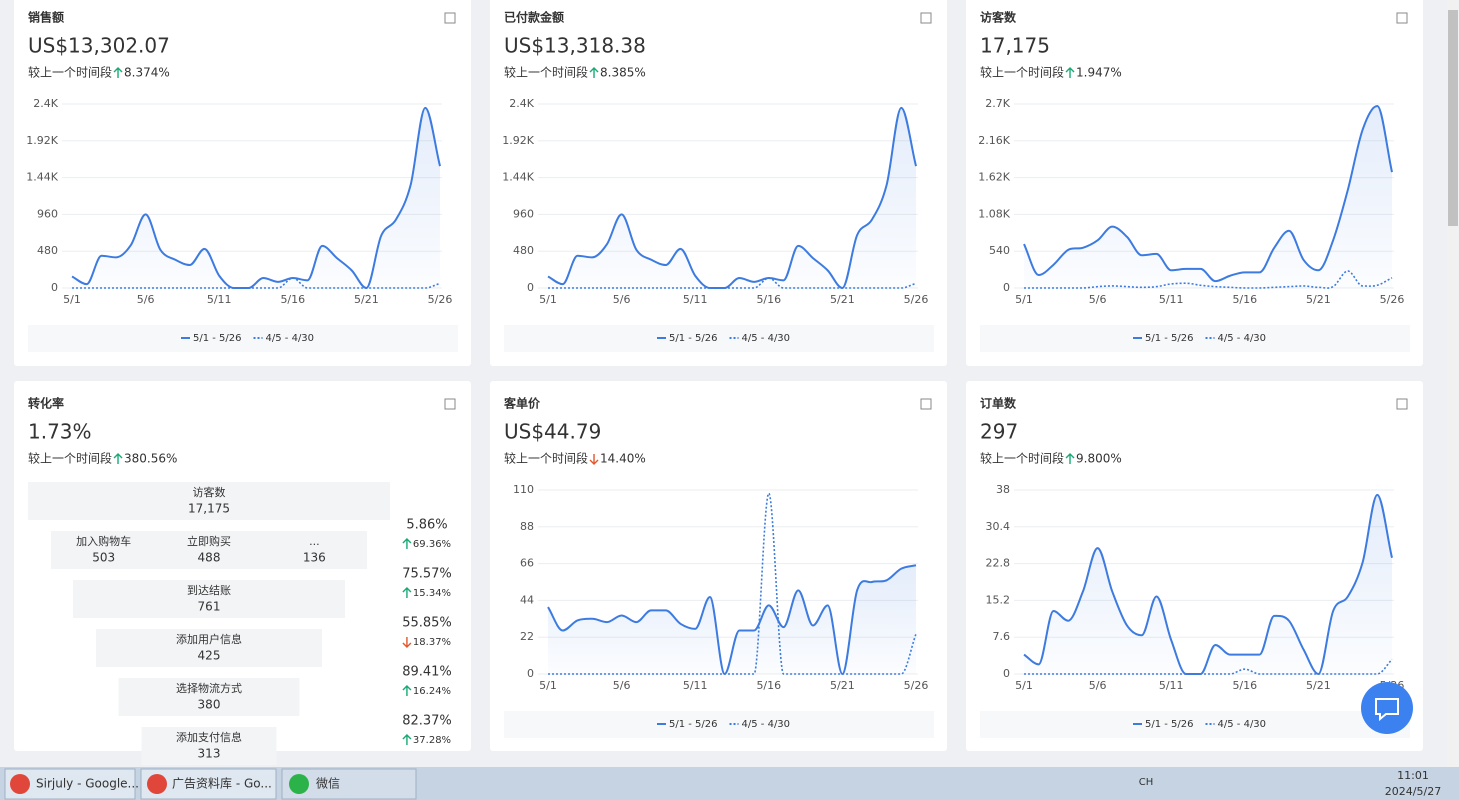 The height and width of the screenshot is (800, 1459). Describe the element at coordinates (328, 784) in the screenshot. I see `task-label: 微信` at that location.